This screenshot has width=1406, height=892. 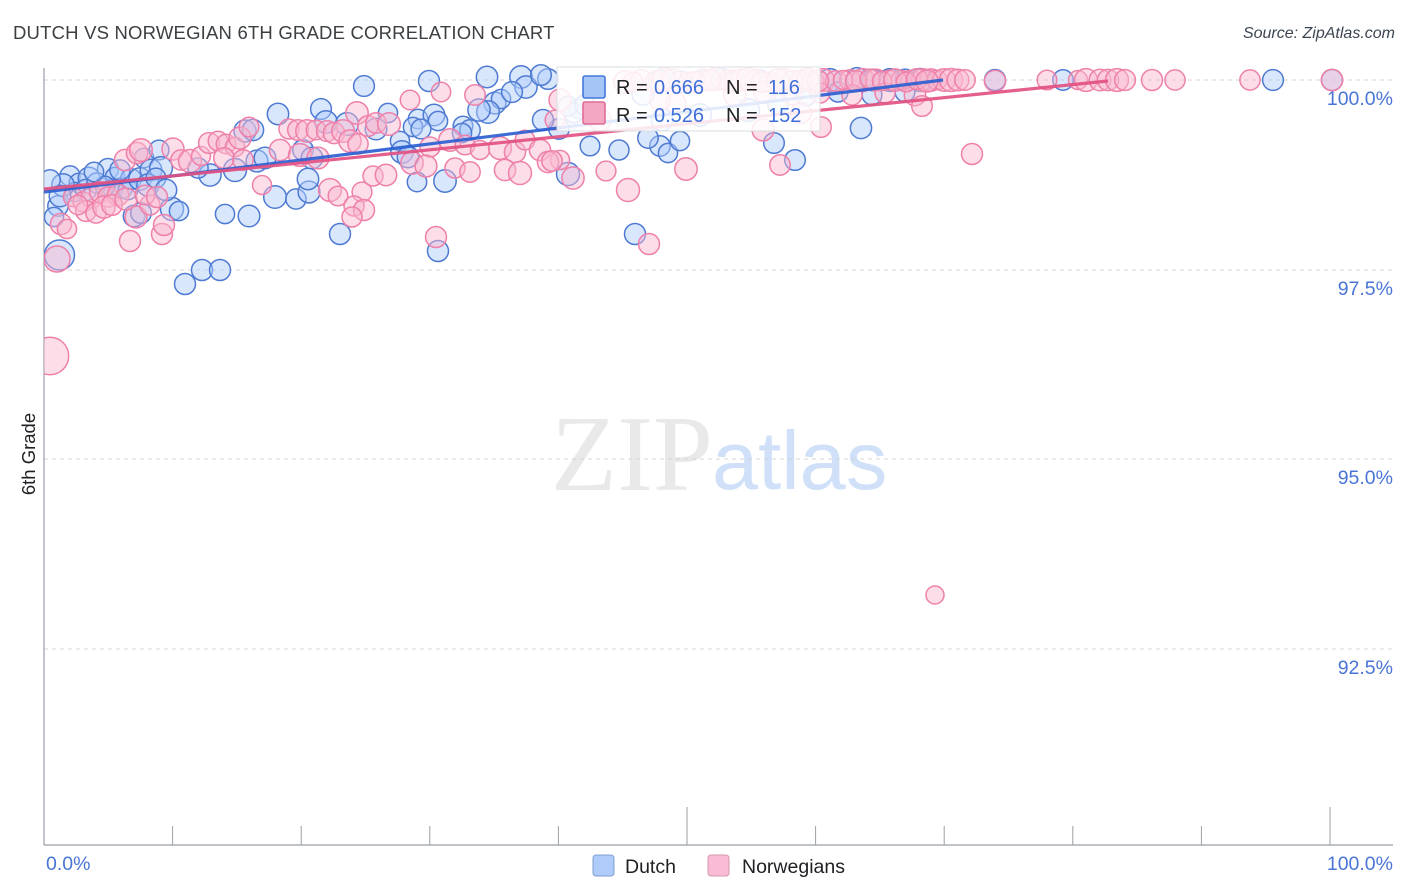 I want to click on svg-text: 92.5%, so click(x=1365, y=668).